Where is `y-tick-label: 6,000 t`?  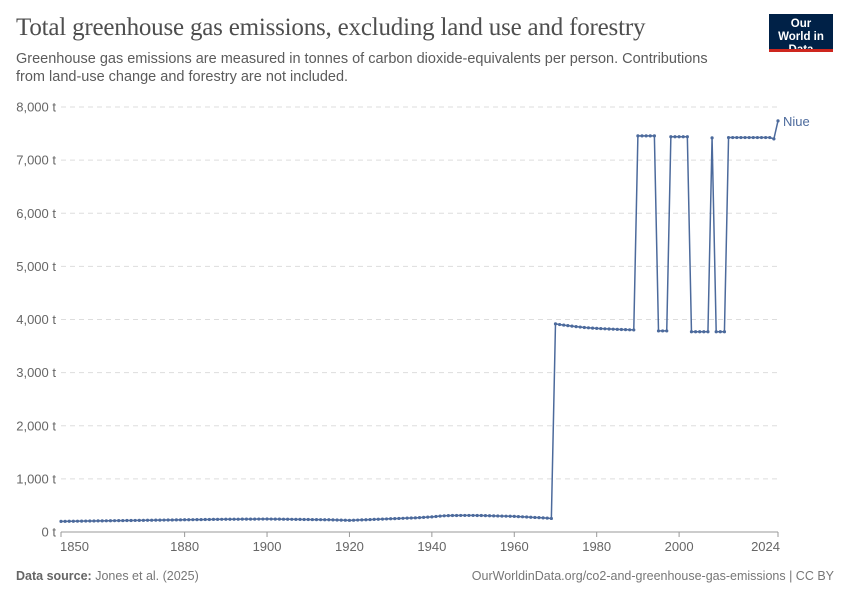
y-tick-label: 6,000 t is located at coordinates (36, 213).